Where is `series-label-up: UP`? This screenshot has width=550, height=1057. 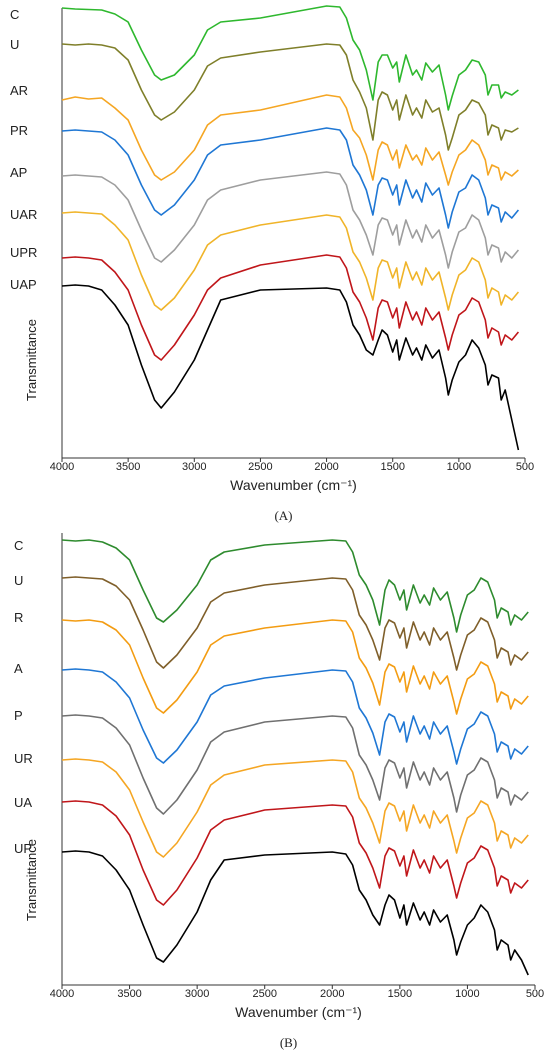
series-label-up: UP is located at coordinates (23, 848).